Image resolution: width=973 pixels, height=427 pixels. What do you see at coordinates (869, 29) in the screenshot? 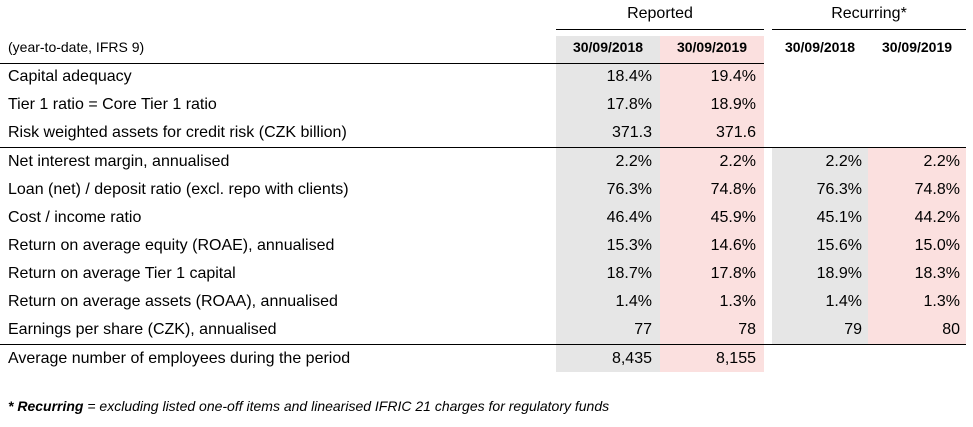
I see `recurring-group-rule` at bounding box center [869, 29].